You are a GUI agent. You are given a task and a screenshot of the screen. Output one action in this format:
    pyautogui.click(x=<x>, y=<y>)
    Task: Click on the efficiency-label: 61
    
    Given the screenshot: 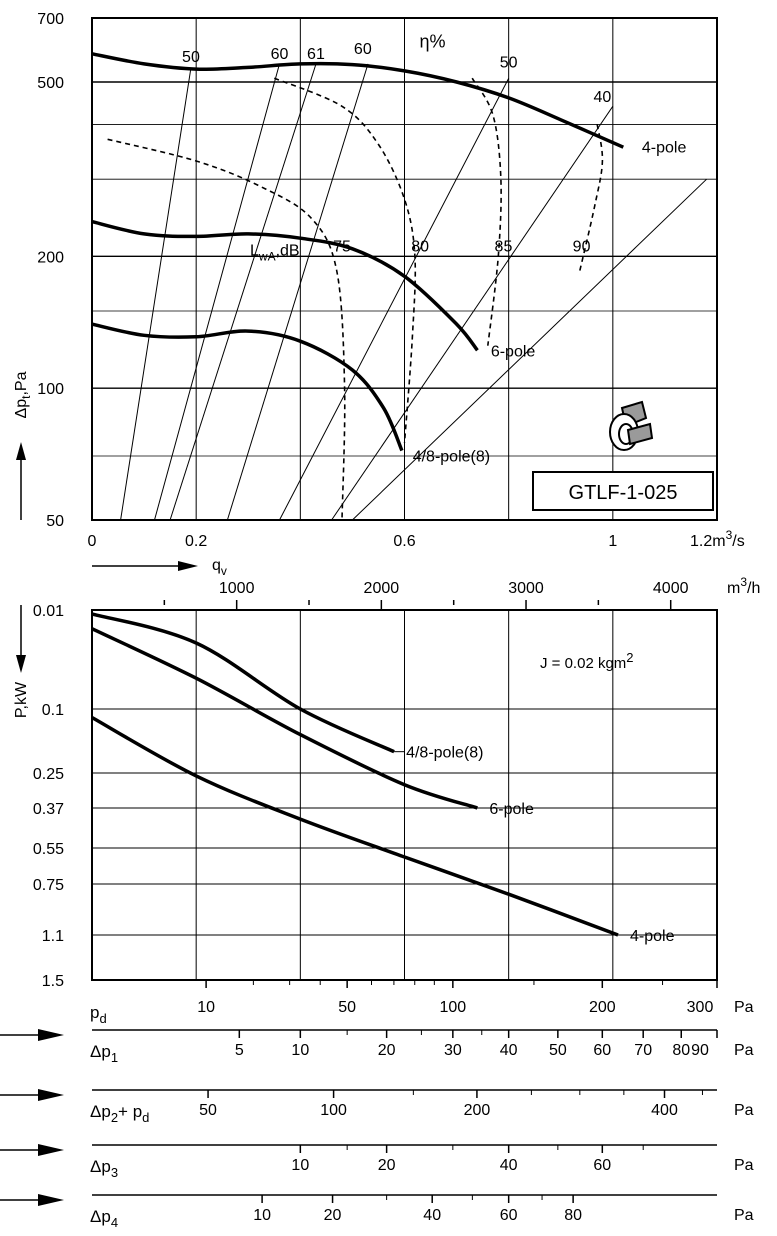 What is the action you would take?
    pyautogui.click(x=316, y=54)
    